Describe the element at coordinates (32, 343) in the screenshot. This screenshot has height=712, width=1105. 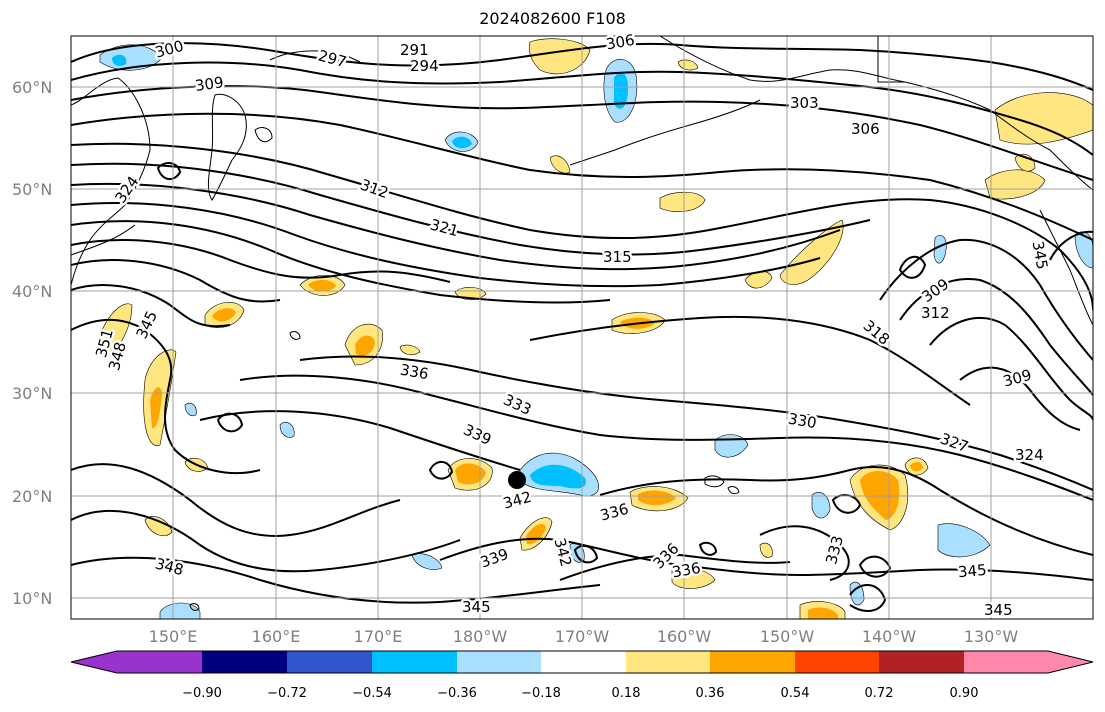
I see `latitude-axis: 60°N 50°N 40°N 30°N 20°N 10°N` at that location.